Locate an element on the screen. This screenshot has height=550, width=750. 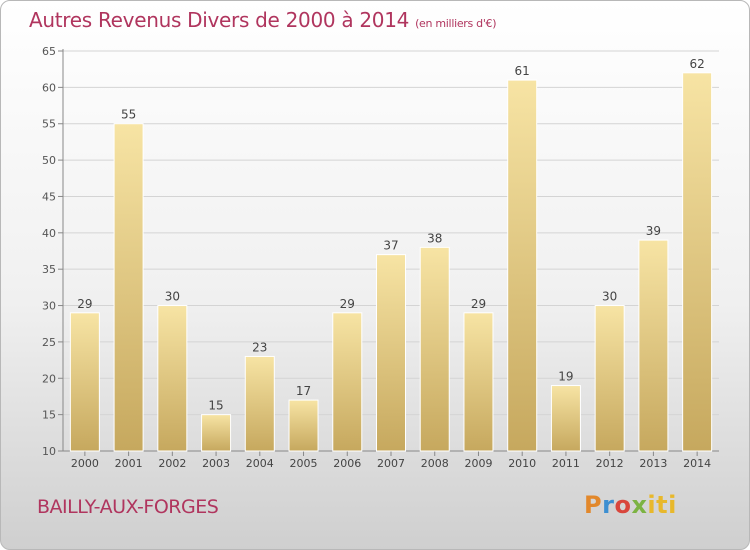
x-tick-label: 2007 is located at coordinates (391, 463).